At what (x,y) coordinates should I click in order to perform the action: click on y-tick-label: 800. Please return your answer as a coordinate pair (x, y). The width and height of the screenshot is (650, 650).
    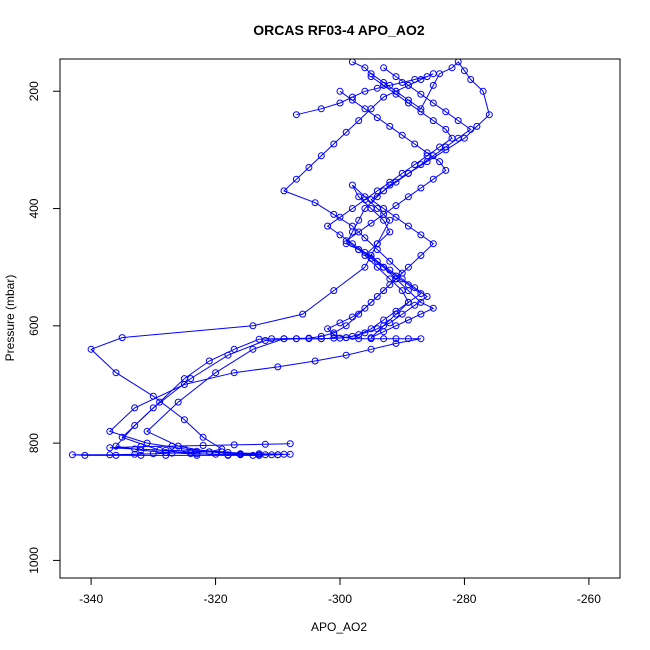
    Looking at the image, I should click on (34, 443).